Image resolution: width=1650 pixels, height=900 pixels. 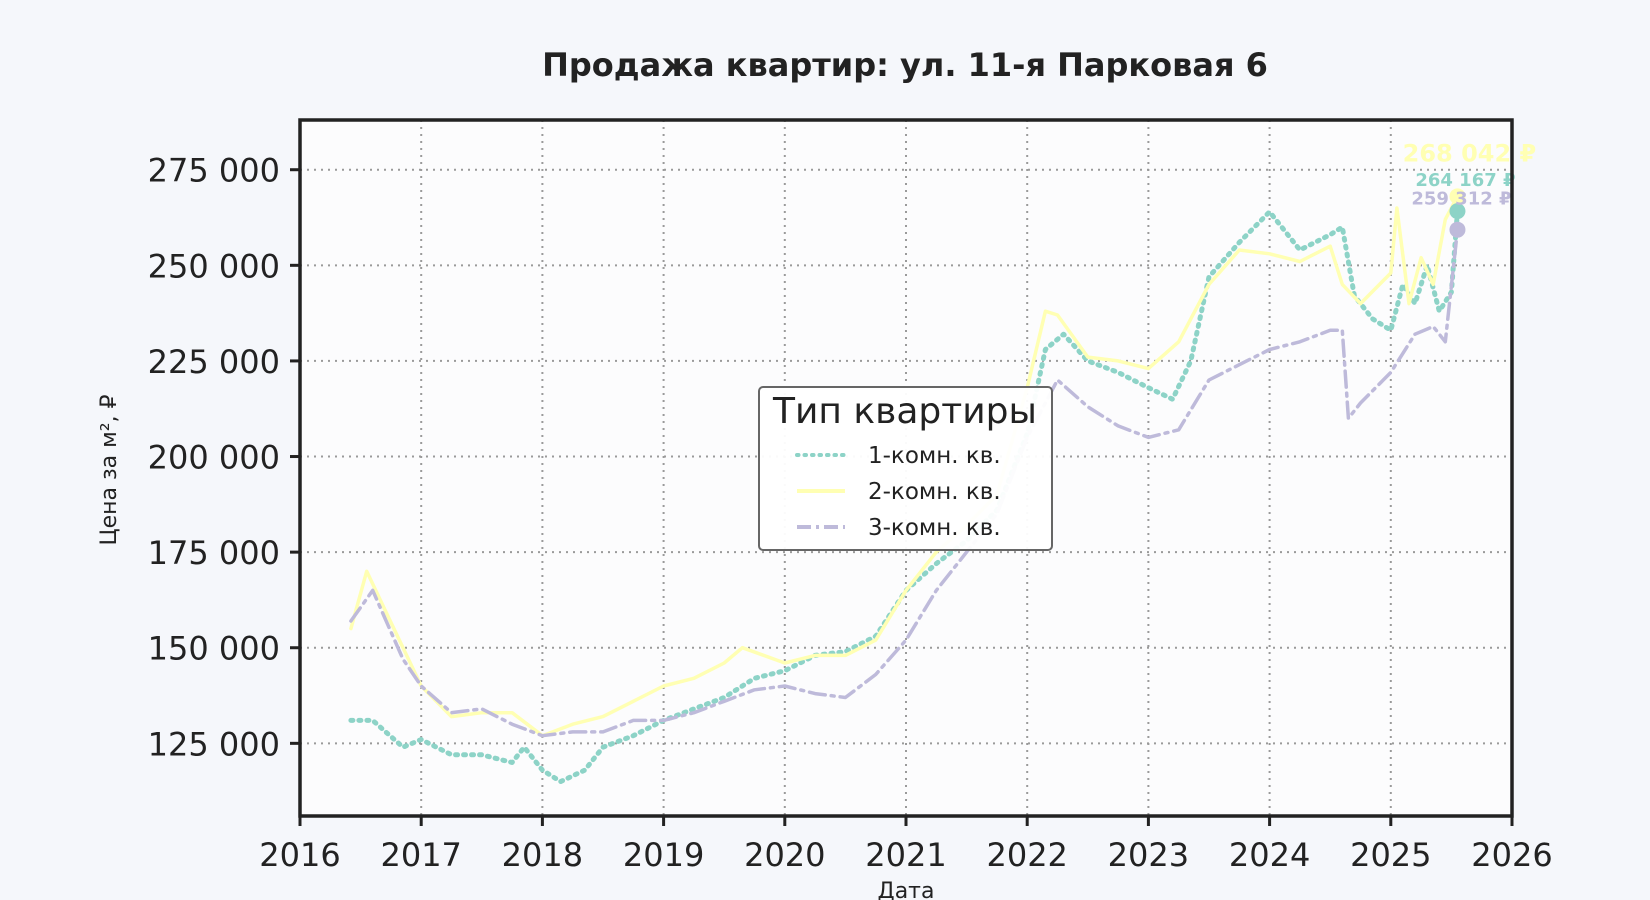 I want to click on legend-label-1-room: 1-комн. кв., so click(x=934, y=456).